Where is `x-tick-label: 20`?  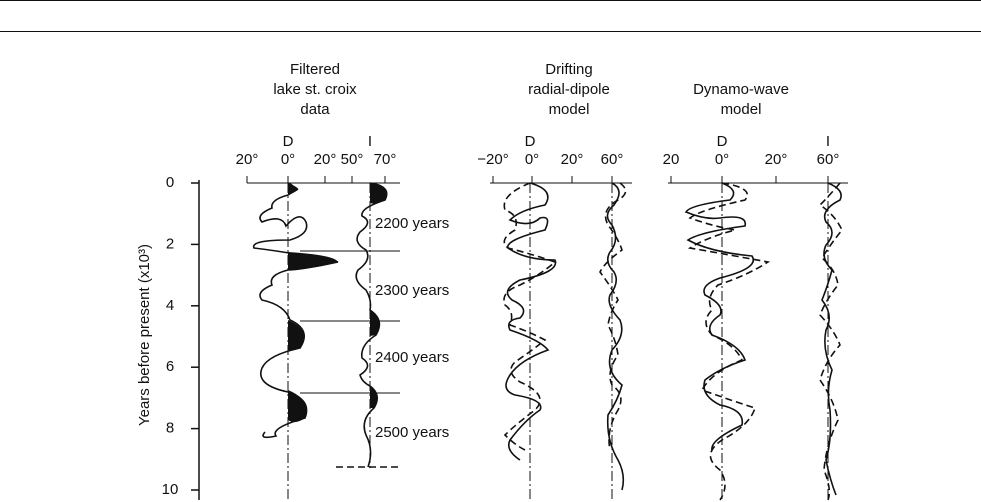 x-tick-label: 20 is located at coordinates (671, 159).